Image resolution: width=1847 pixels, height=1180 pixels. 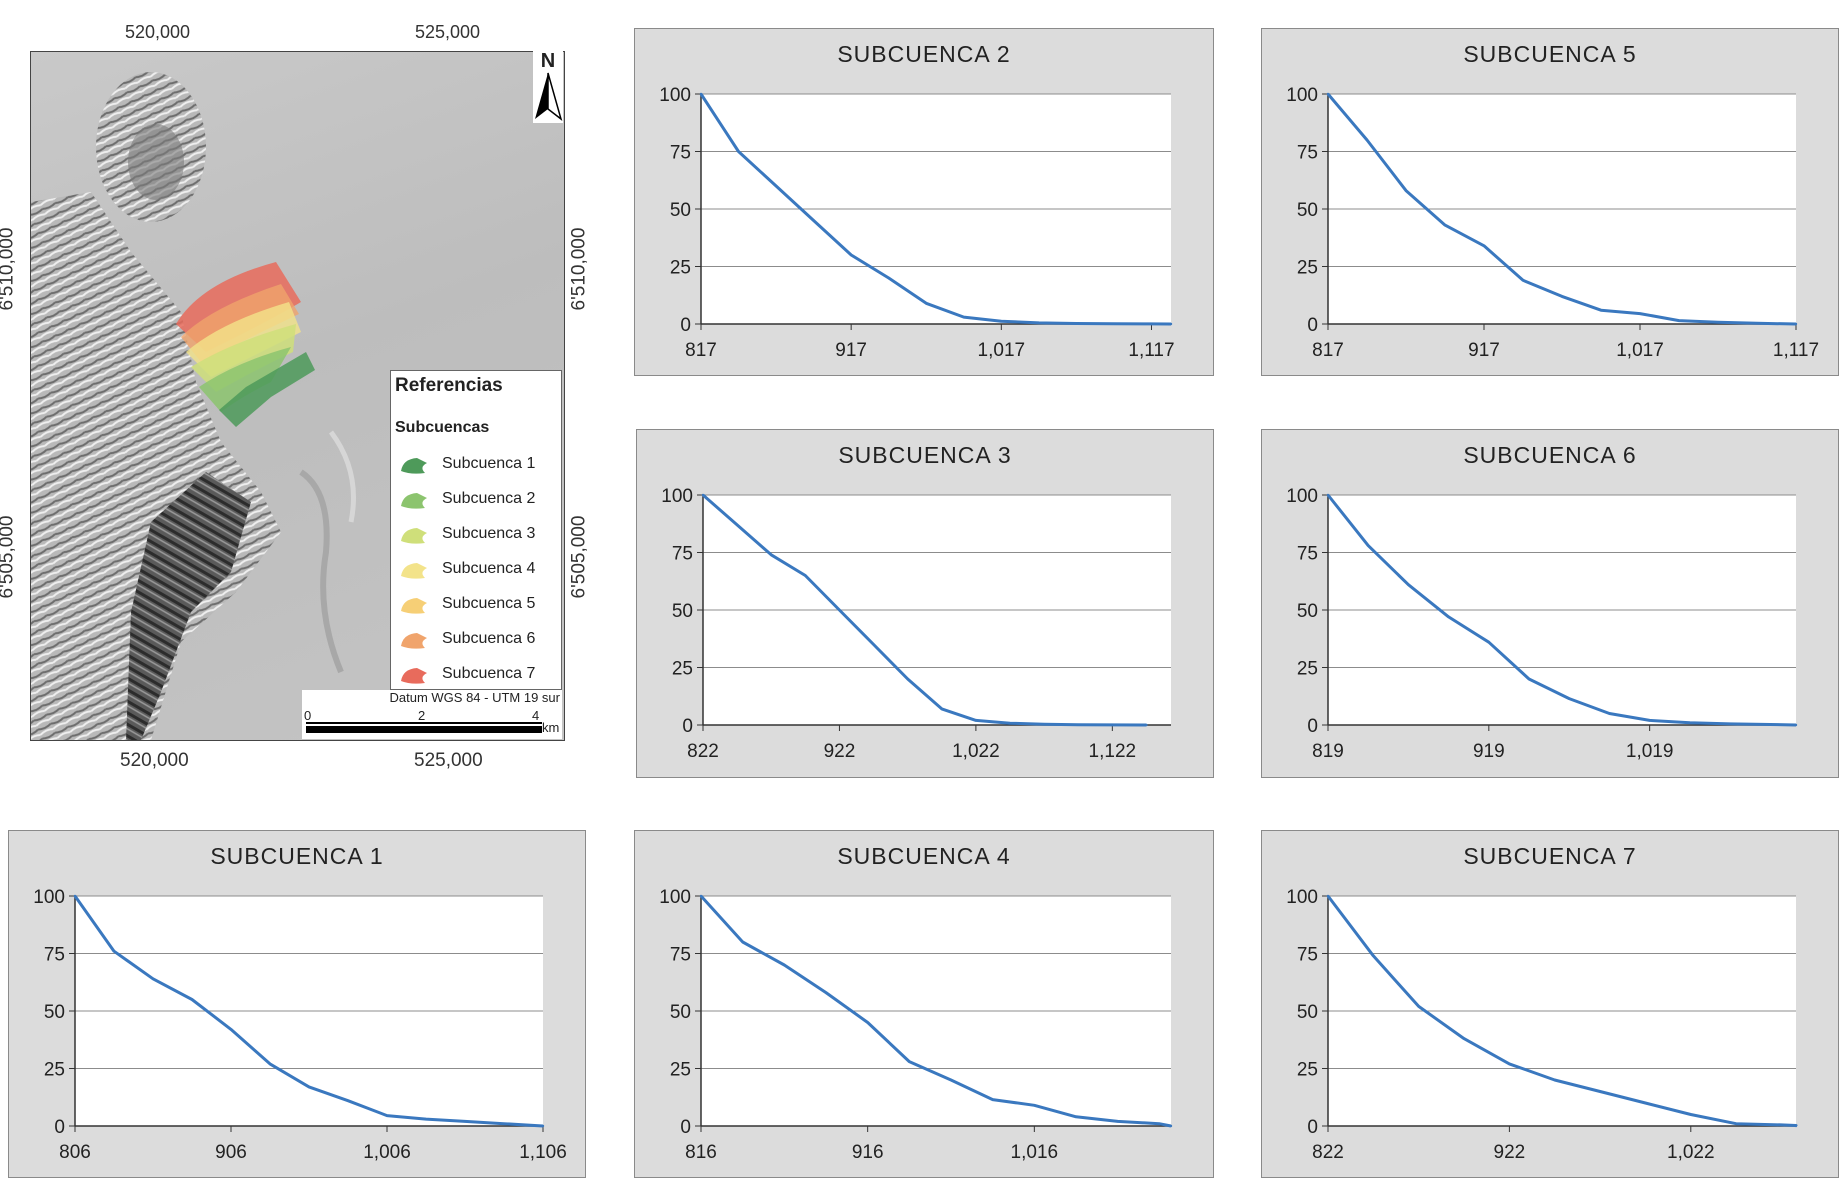 I want to click on legend-label: Subcuenca 5, so click(x=489, y=603).